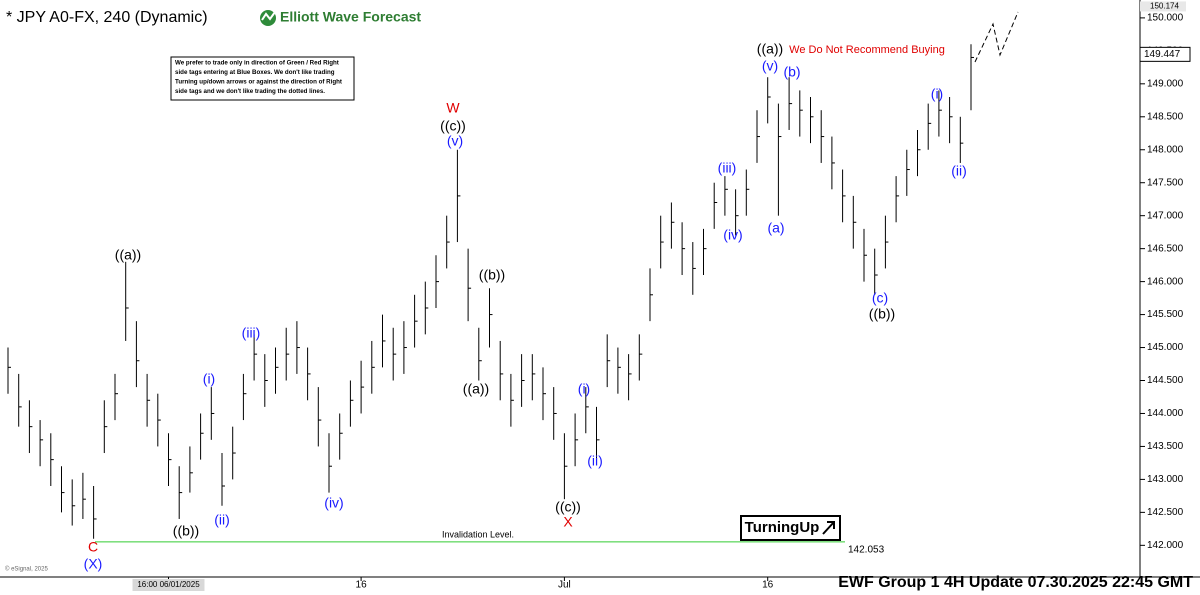  What do you see at coordinates (1165, 149) in the screenshot?
I see `y-tick-label: 148.000` at bounding box center [1165, 149].